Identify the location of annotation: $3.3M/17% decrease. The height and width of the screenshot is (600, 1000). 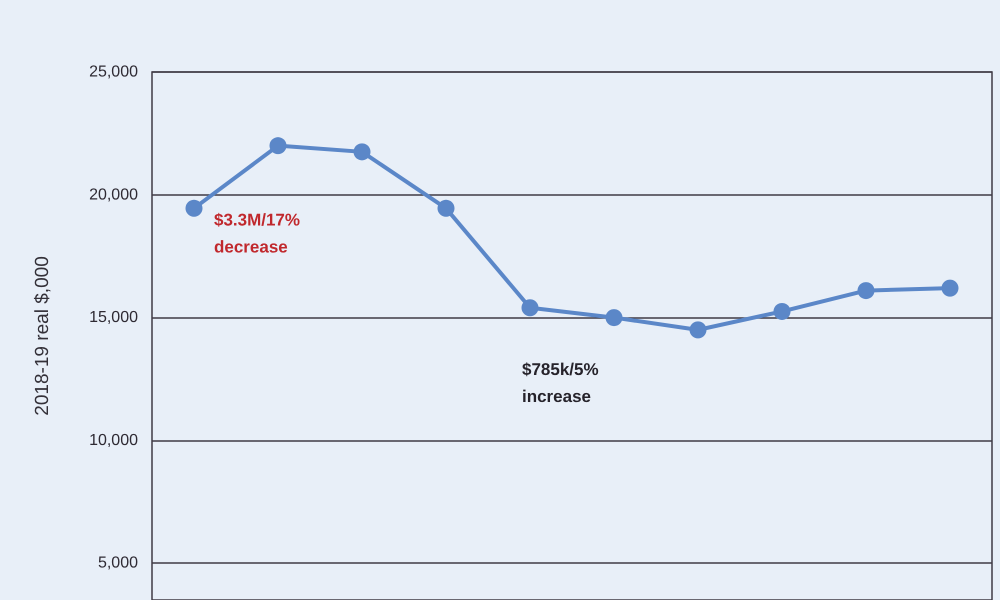
(257, 233).